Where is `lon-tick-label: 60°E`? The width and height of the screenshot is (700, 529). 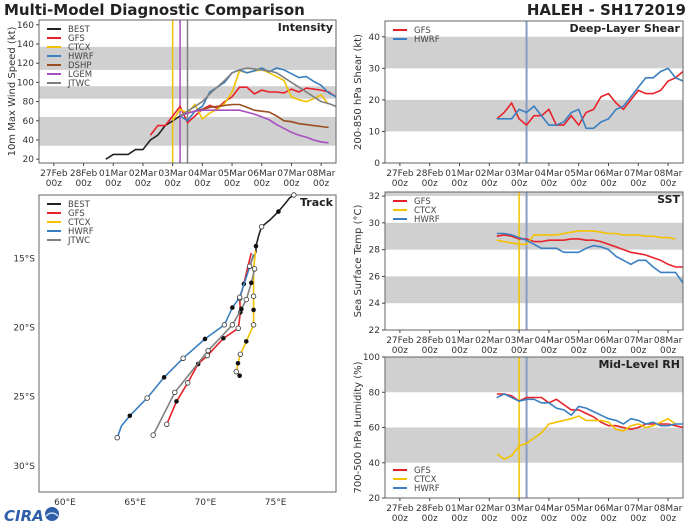 lon-tick-label: 60°E is located at coordinates (65, 503).